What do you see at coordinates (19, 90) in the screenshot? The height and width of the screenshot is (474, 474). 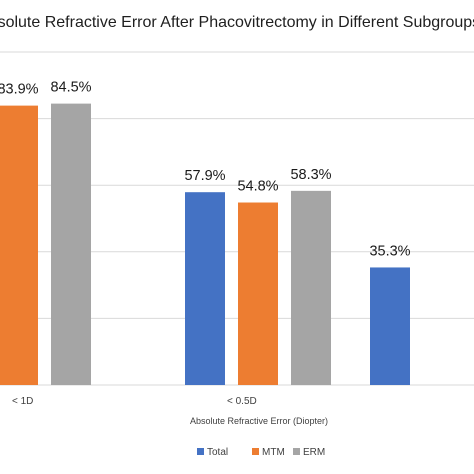 I see `data-label-mtm-0: 83.9%` at bounding box center [19, 90].